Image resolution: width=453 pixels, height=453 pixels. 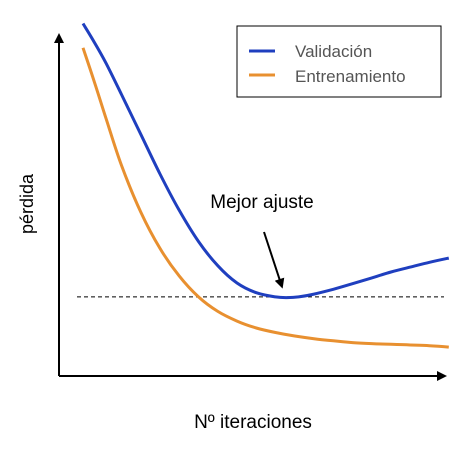 I want to click on y-axis-label: pérdida, so click(x=27, y=203).